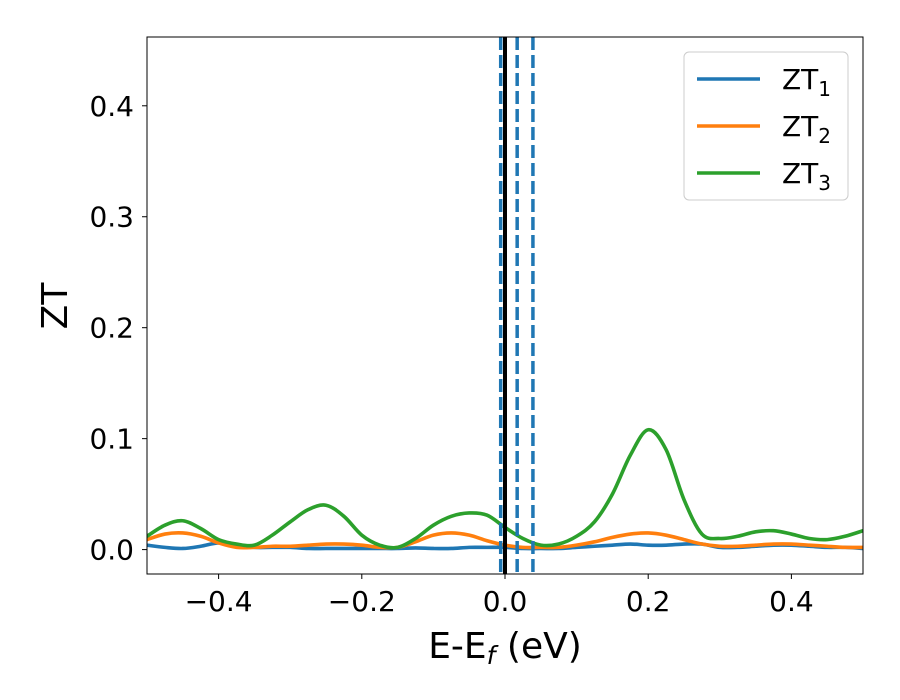 The height and width of the screenshot is (700, 900). What do you see at coordinates (806, 82) in the screenshot?
I see `legend-label-zt1: ZT1` at bounding box center [806, 82].